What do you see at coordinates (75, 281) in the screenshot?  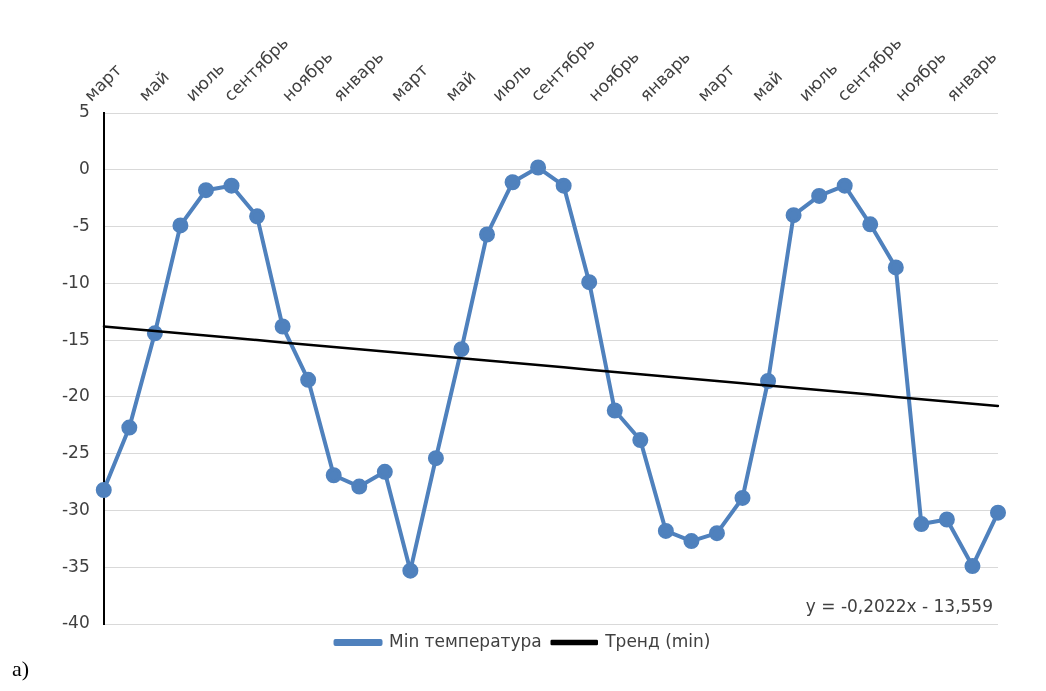 I see `y-tick-label: -10` at bounding box center [75, 281].